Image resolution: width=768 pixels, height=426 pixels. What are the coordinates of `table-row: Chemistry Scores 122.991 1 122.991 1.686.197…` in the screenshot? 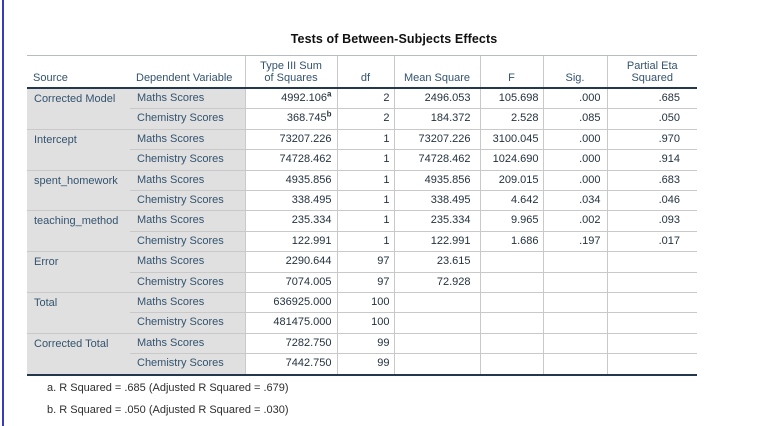 It's located at (362, 242).